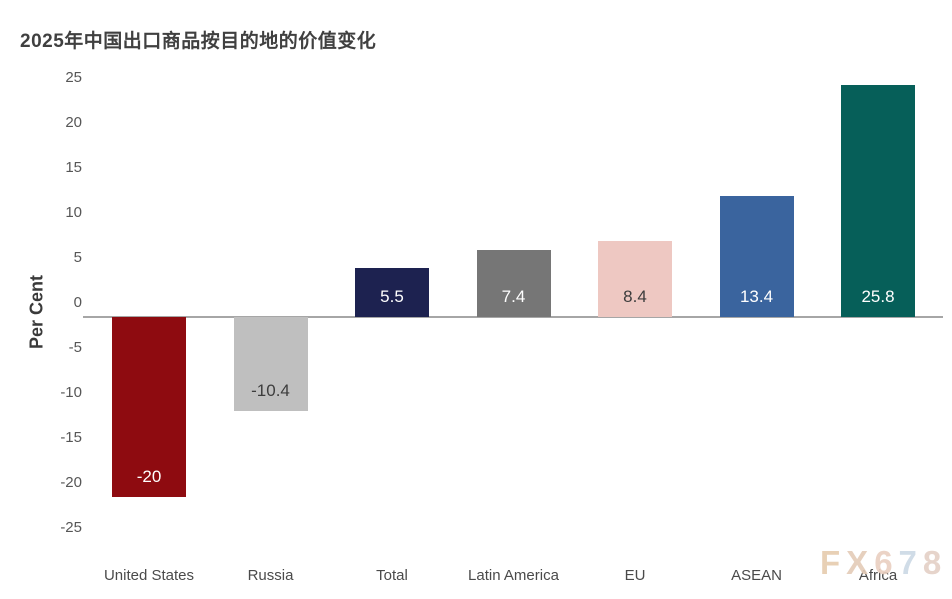 The width and height of the screenshot is (952, 599). What do you see at coordinates (635, 279) in the screenshot?
I see `bar-eu: 8.4` at bounding box center [635, 279].